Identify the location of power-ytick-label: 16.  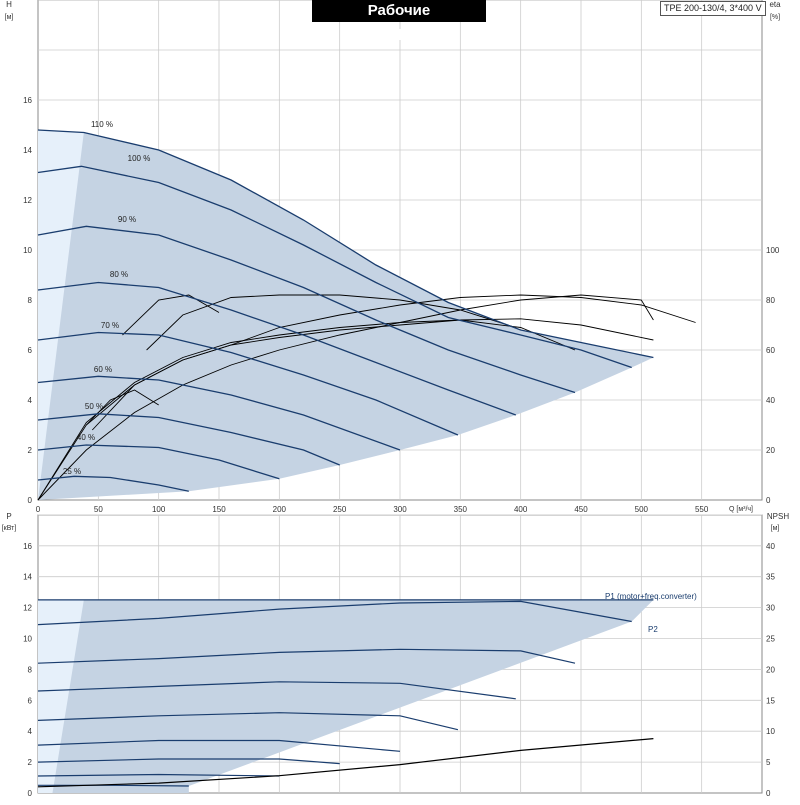
(27, 546).